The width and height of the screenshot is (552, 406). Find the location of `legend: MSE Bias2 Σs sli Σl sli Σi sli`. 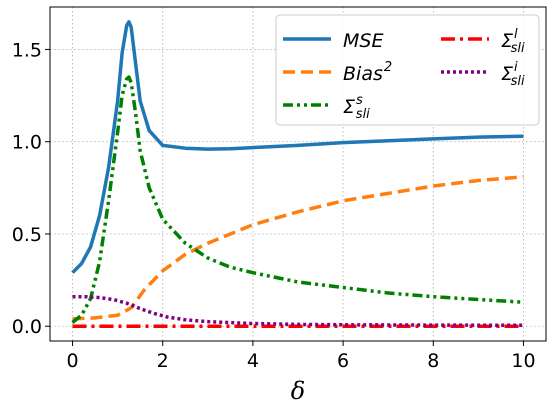

legend: MSE Bias2 Σs sli Σl sli Σi sli is located at coordinates (407, 70).